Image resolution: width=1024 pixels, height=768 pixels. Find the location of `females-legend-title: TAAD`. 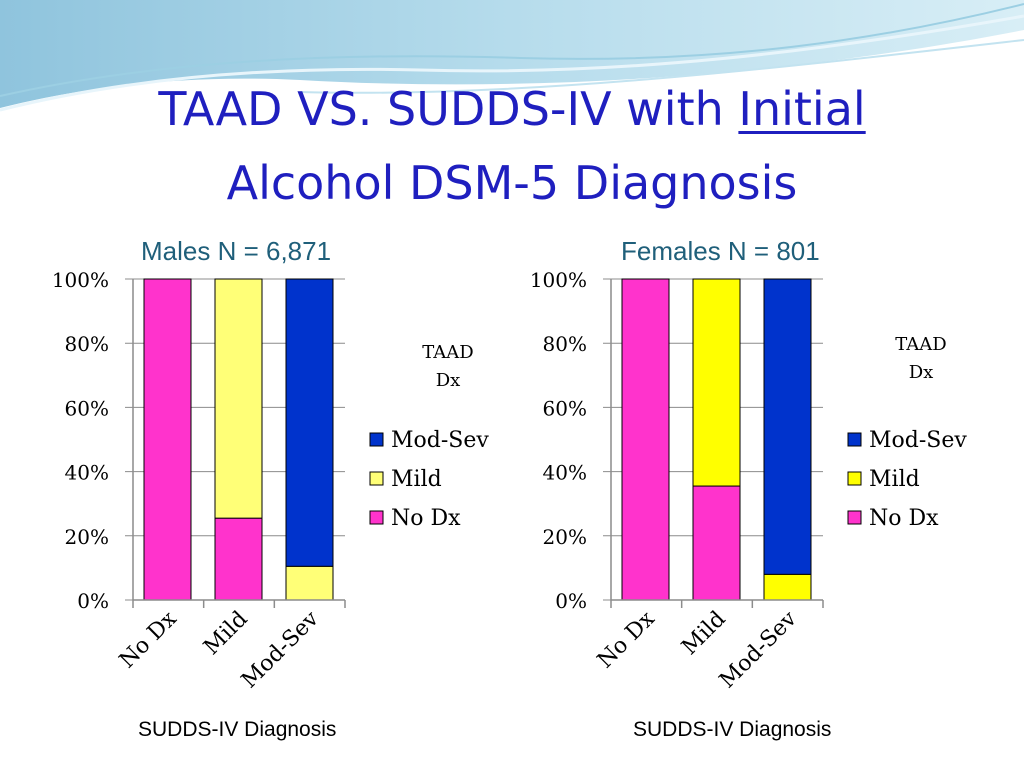

females-legend-title: TAAD is located at coordinates (920, 344).